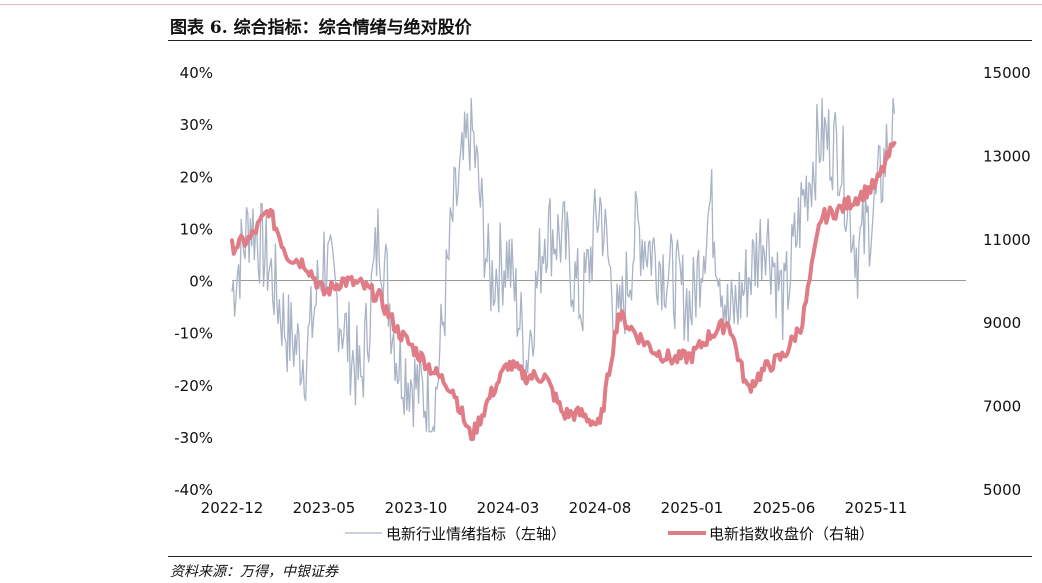 Image resolution: width=1042 pixels, height=583 pixels. Describe the element at coordinates (600, 508) in the screenshot. I see `x-tick-label: 2024-08` at that location.